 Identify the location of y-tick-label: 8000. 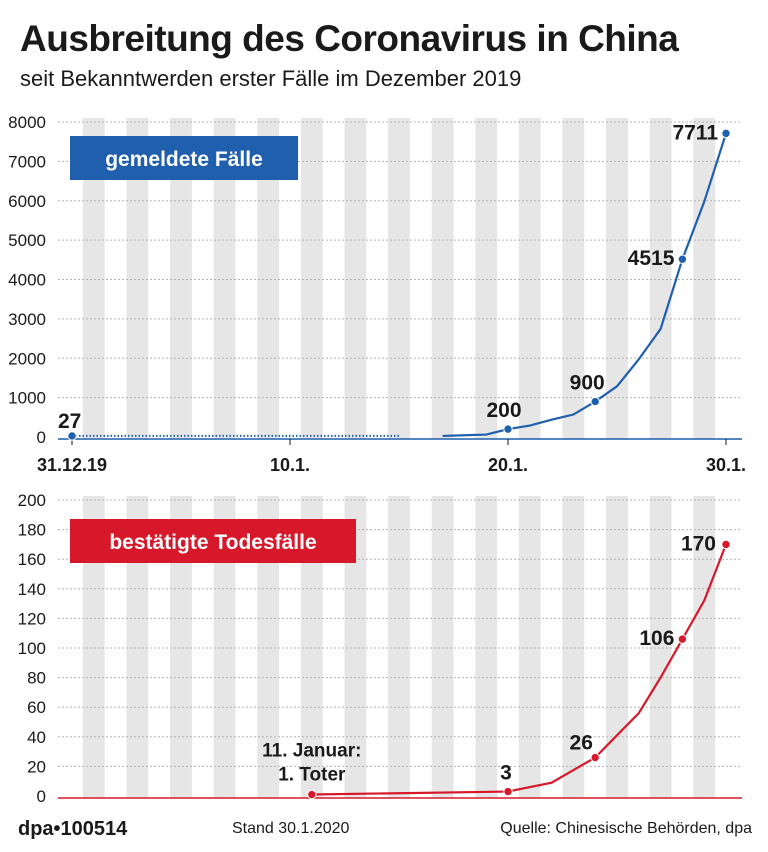
(27, 122).